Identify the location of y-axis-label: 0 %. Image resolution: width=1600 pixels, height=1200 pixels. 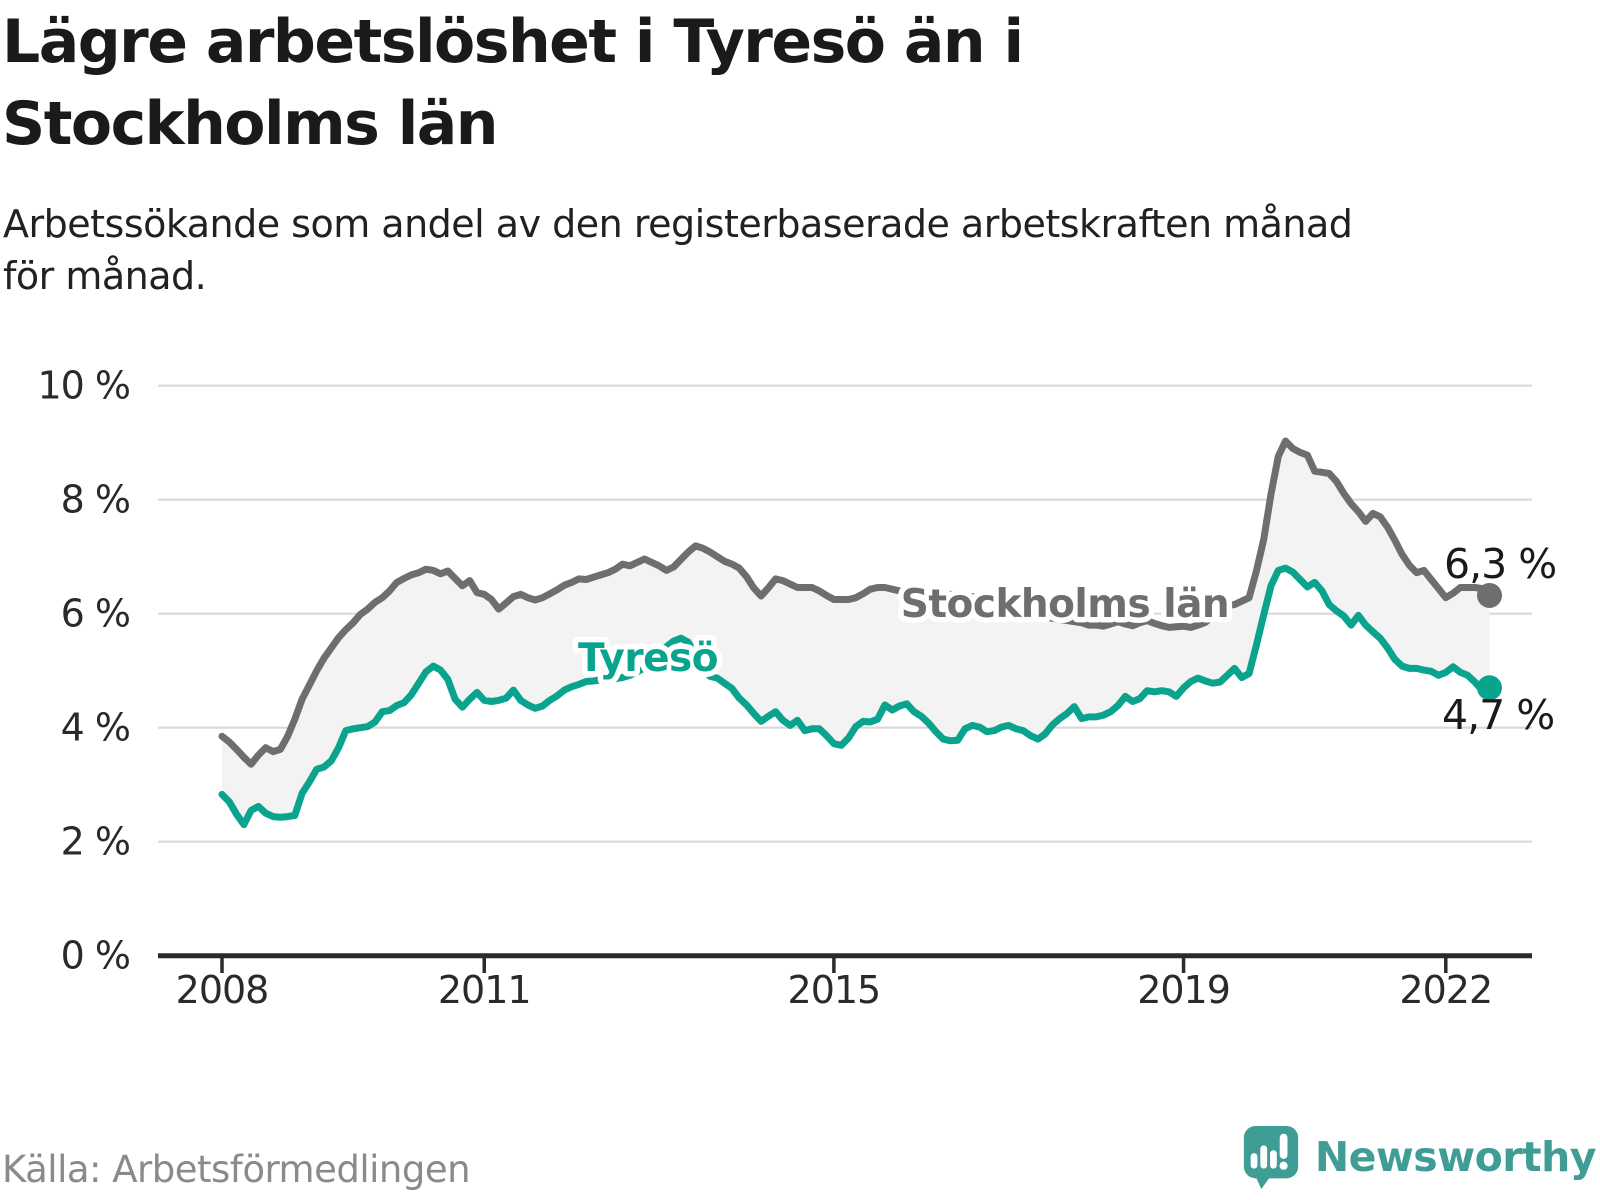
(95, 956).